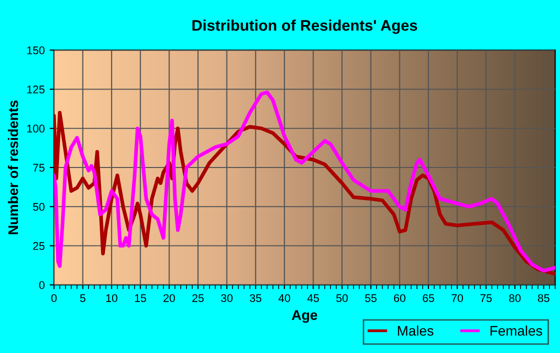 This screenshot has width=560, height=353. Describe the element at coordinates (36, 50) in the screenshot. I see `y-tick-label: 150` at that location.